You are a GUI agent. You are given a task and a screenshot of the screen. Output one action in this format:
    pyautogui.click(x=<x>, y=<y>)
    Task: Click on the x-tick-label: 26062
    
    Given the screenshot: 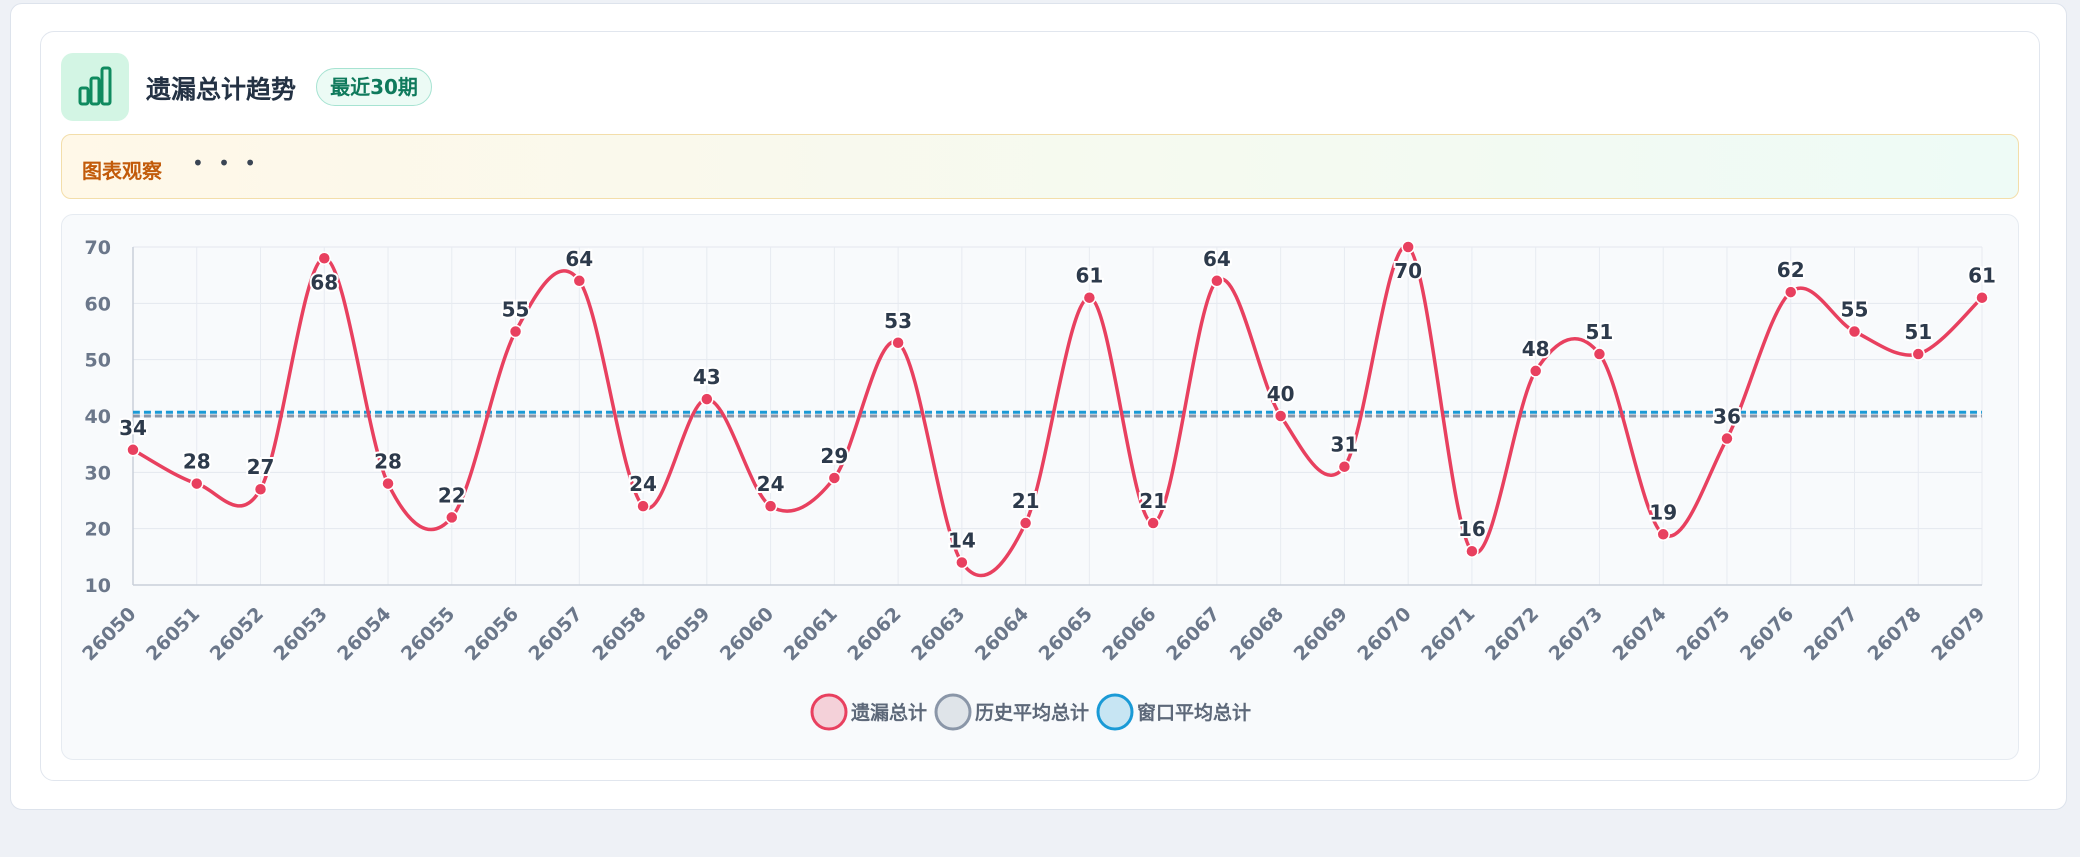 What is the action you would take?
    pyautogui.click(x=874, y=634)
    